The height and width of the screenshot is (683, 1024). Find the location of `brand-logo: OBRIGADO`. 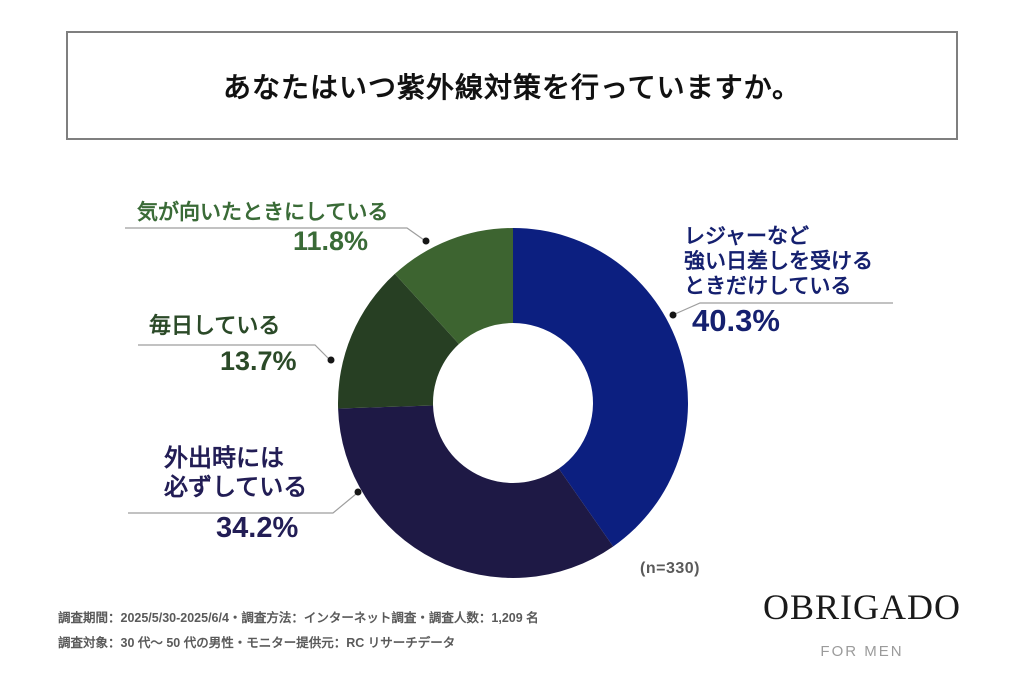

brand-logo: OBRIGADO is located at coordinates (861, 607).